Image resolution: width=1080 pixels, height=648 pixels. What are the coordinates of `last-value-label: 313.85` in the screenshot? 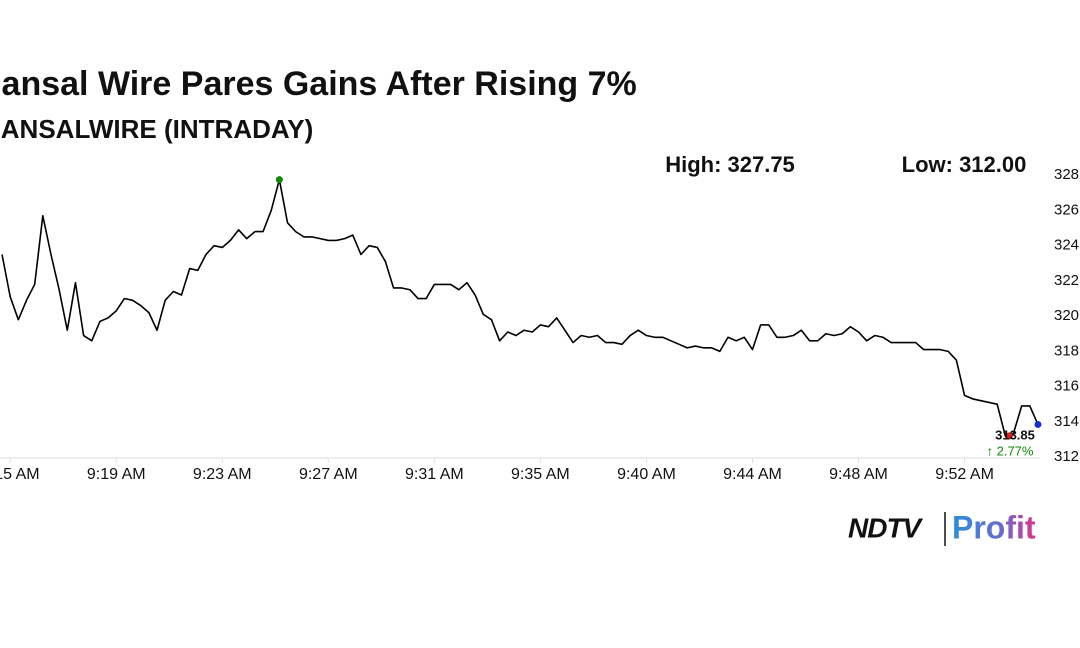 It's located at (1015, 434).